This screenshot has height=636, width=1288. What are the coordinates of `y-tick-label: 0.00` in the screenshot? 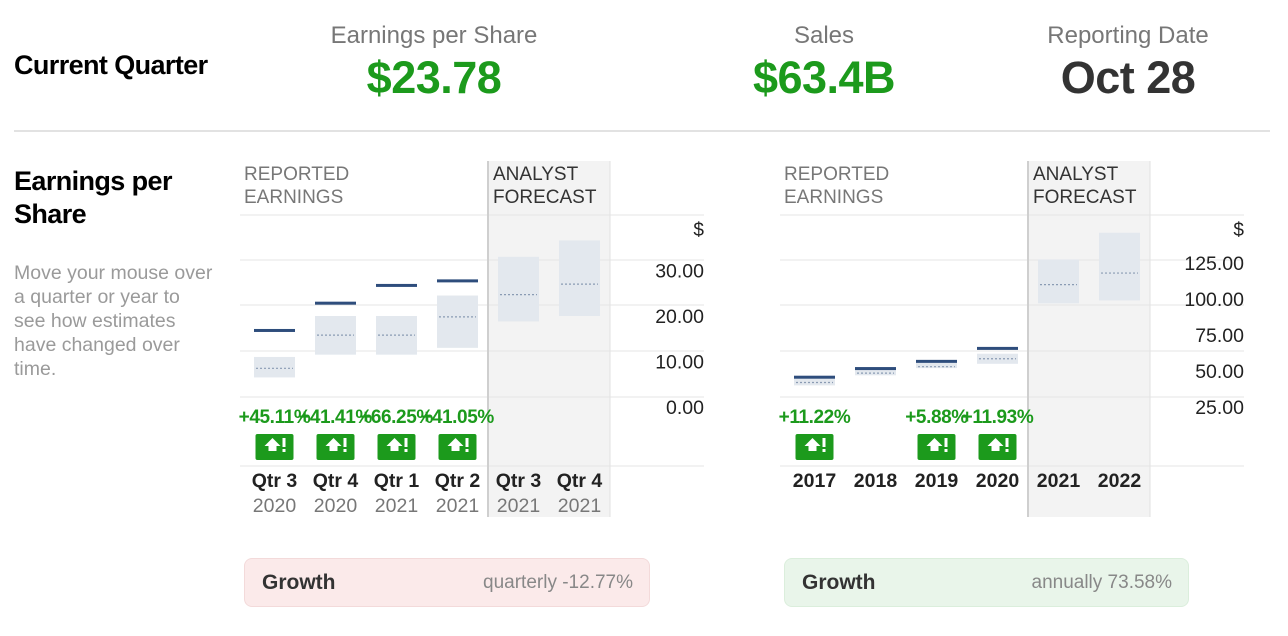 It's located at (685, 408).